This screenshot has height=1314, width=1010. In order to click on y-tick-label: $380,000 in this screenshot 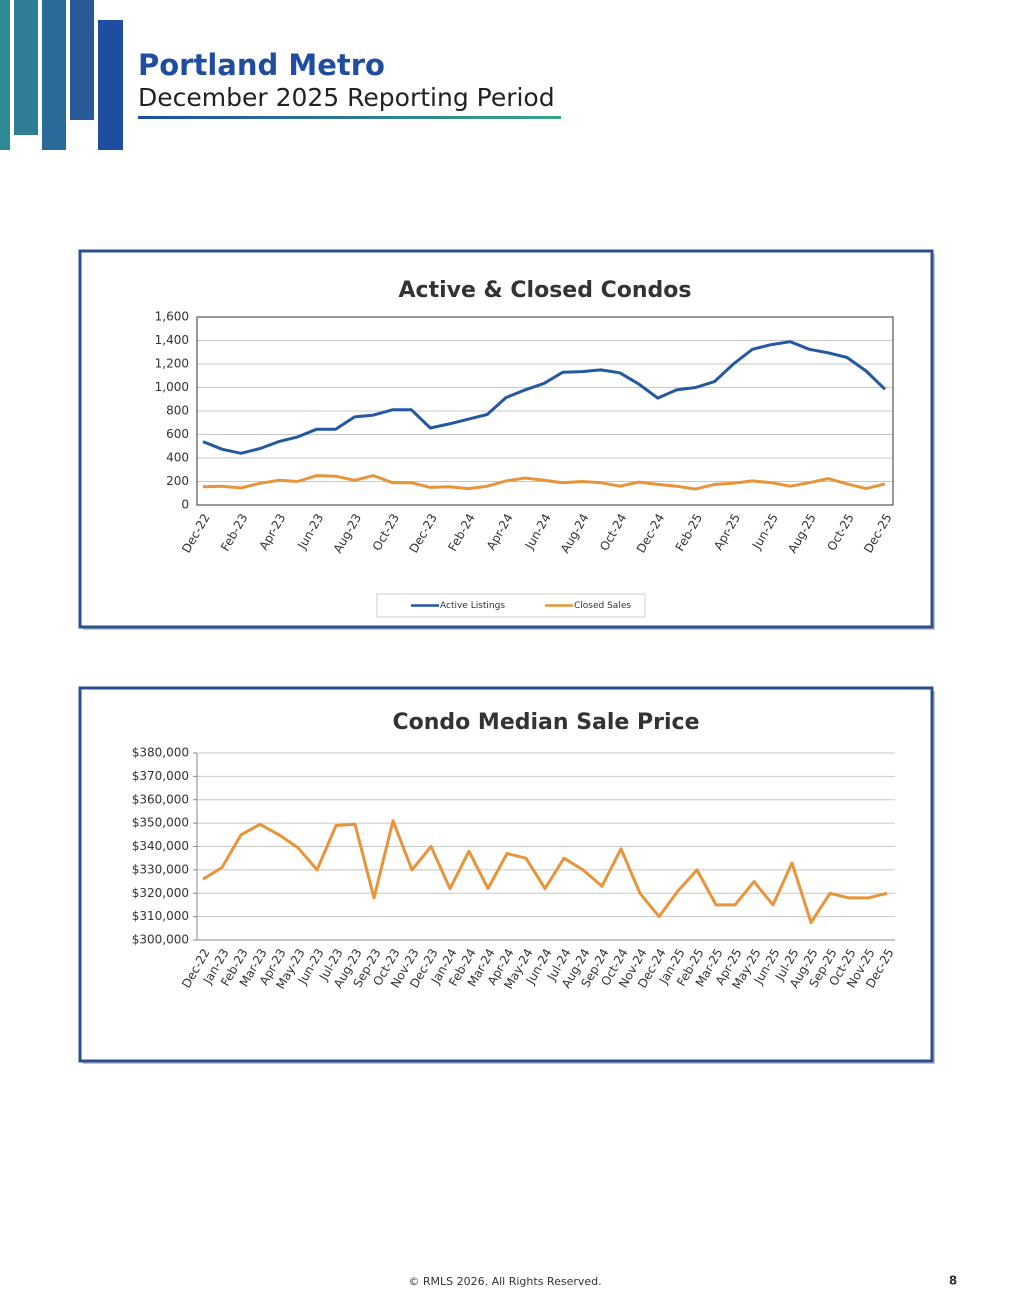, I will do `click(160, 753)`.